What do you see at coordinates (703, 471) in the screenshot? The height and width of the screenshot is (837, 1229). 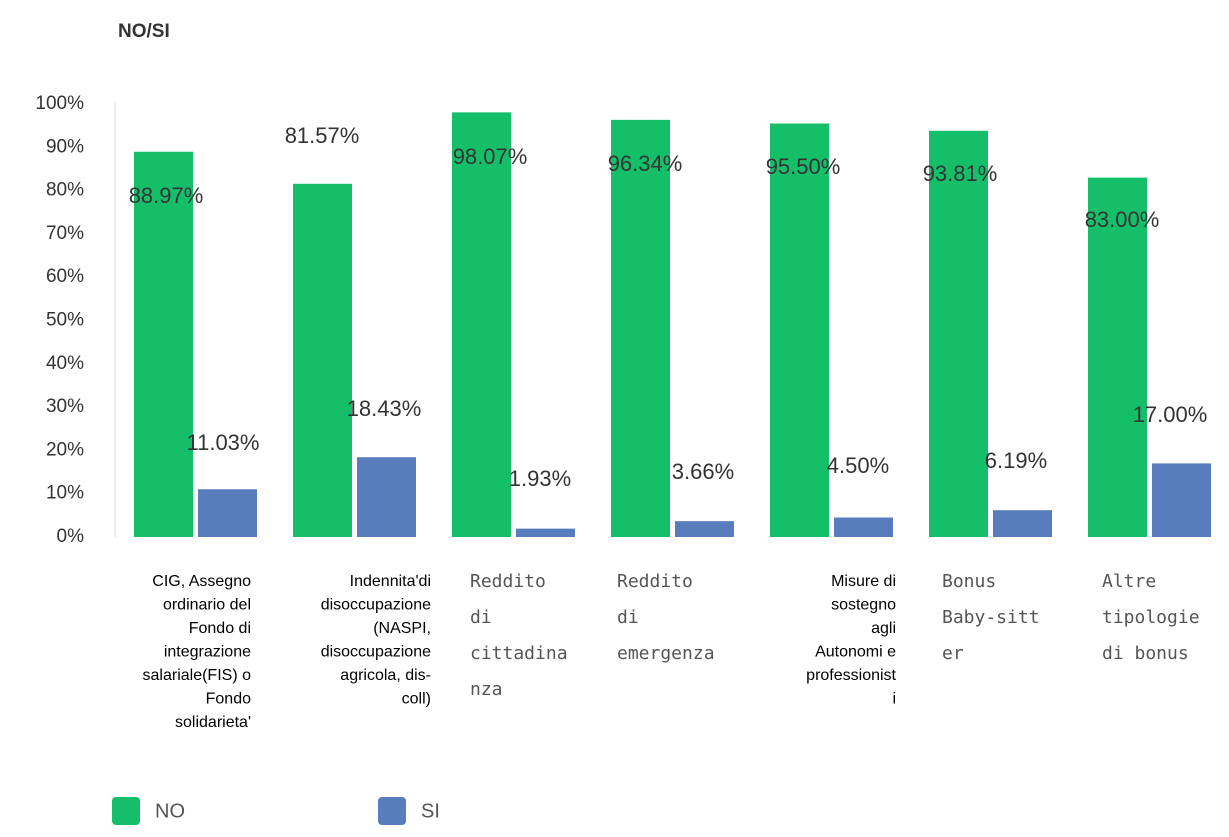 I see `value-label: 3.66%` at bounding box center [703, 471].